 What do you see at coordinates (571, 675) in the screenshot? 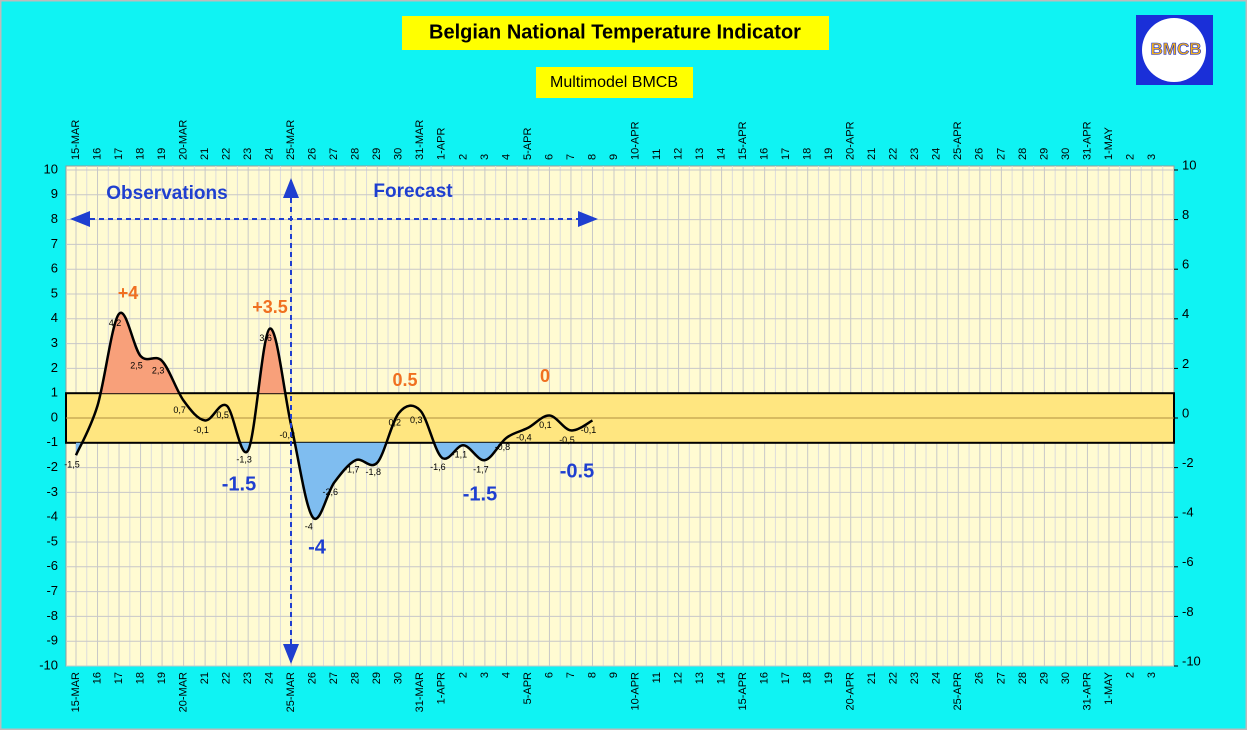
I see `x-tick-label-bottom: 7` at bounding box center [571, 675].